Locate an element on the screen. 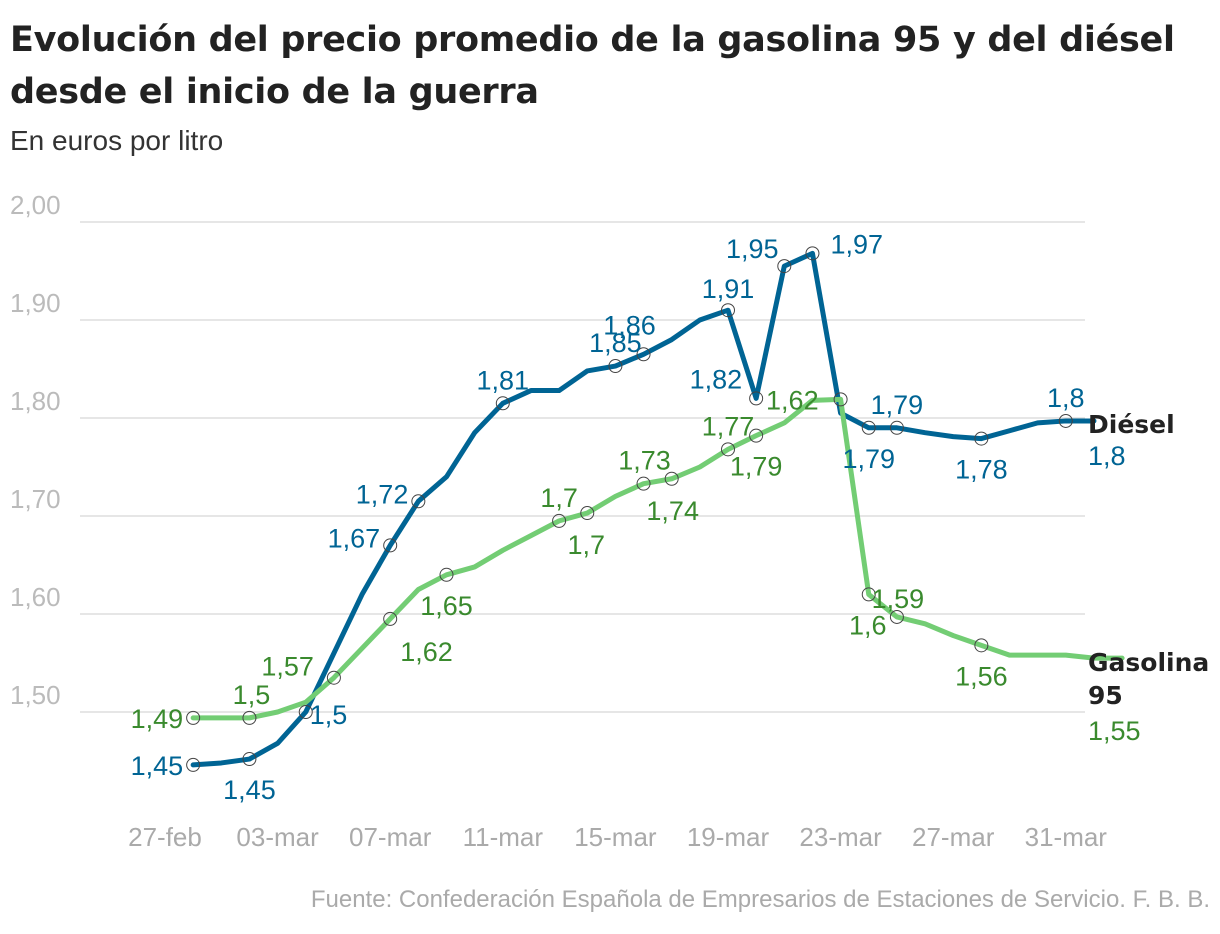  y-tick-label: 1,90 is located at coordinates (35, 303).